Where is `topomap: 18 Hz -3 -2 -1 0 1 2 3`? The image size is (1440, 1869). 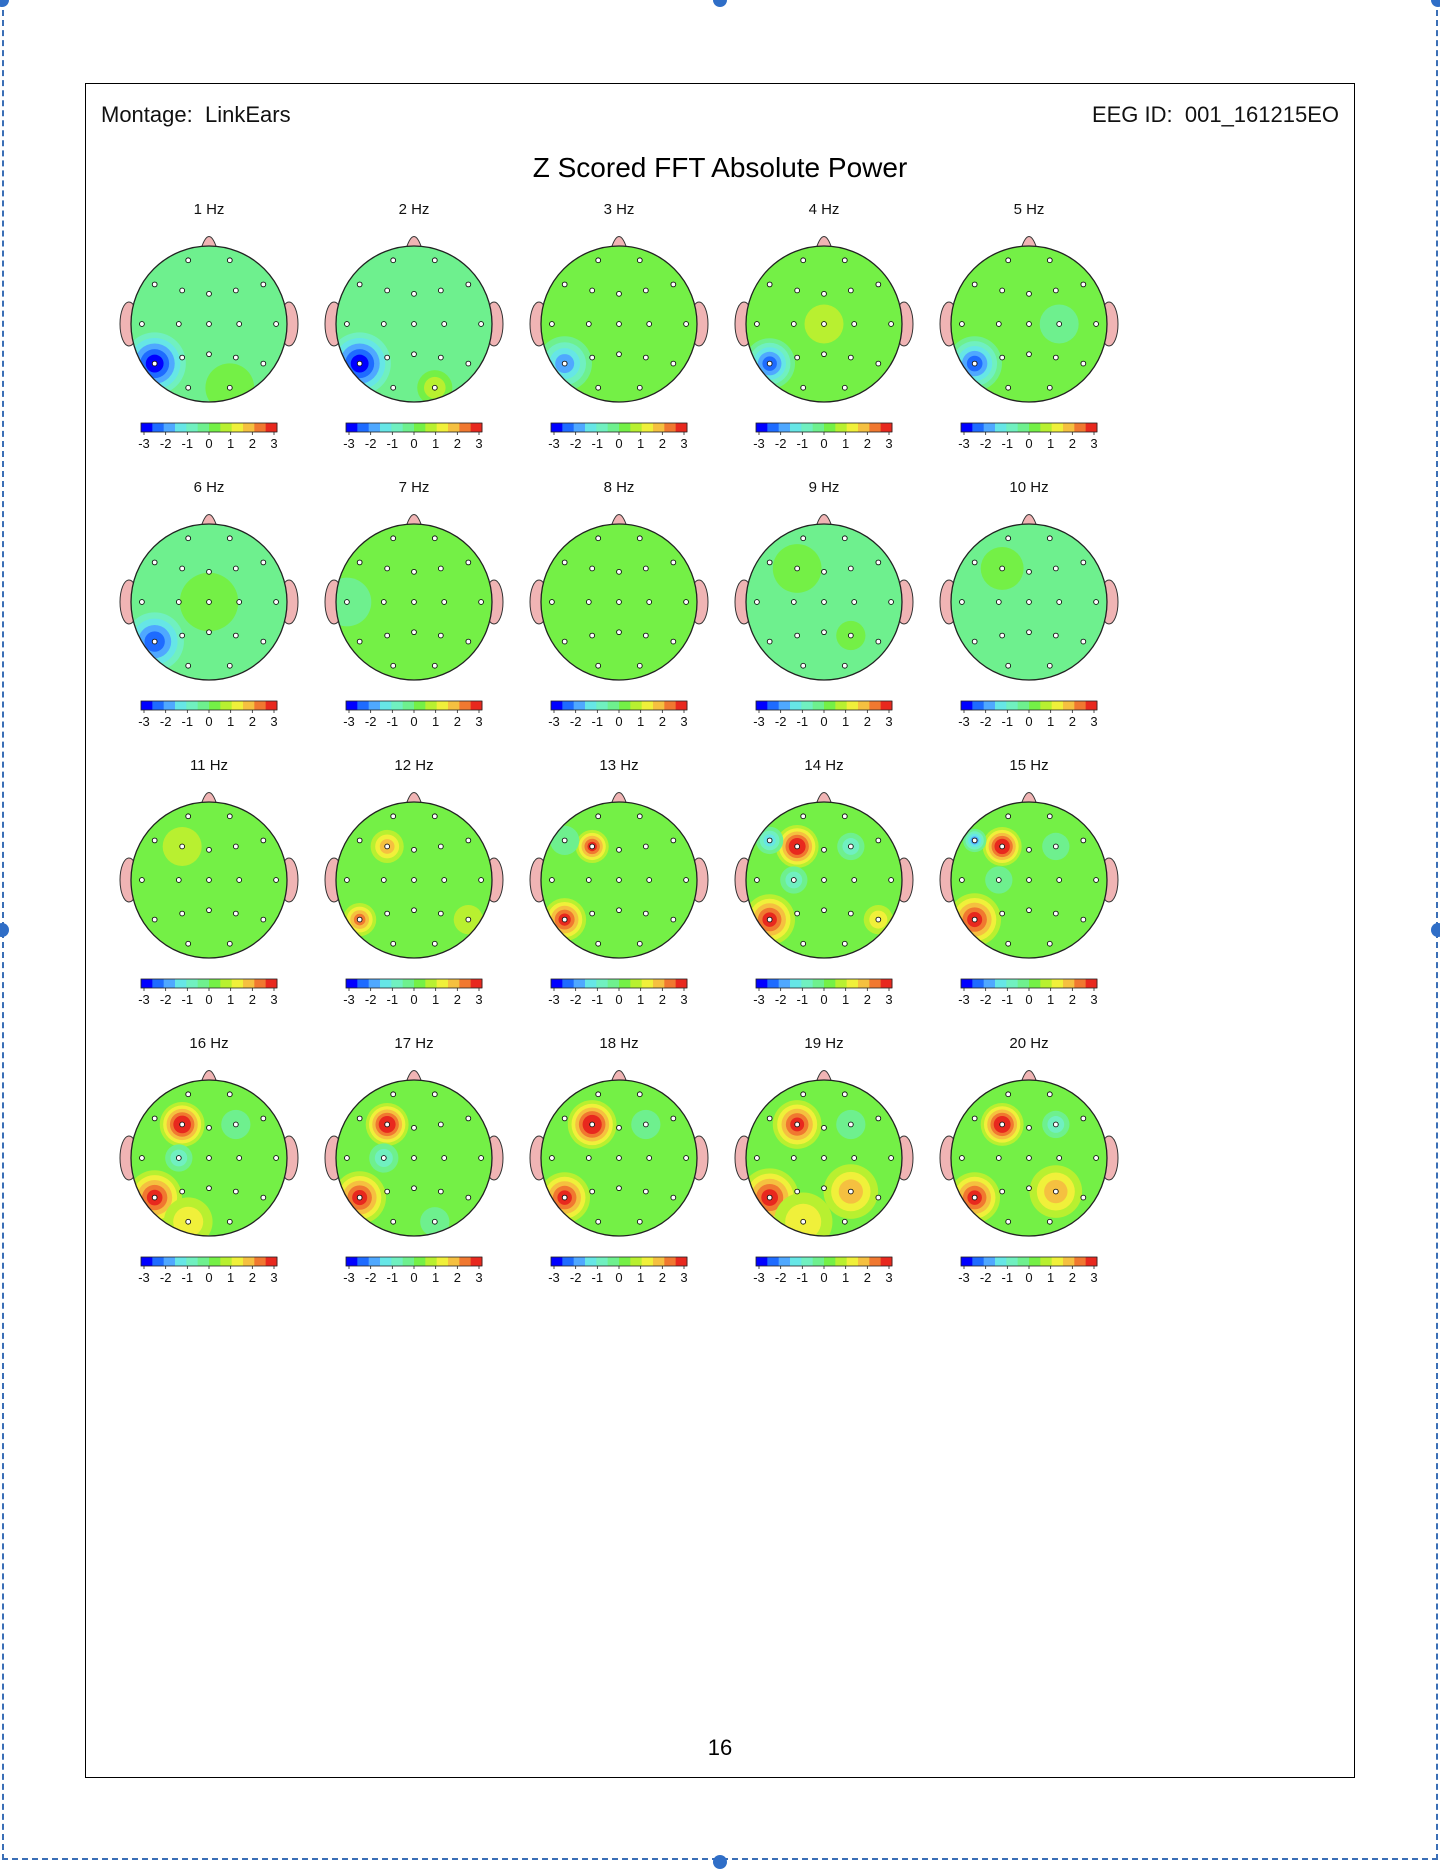
topomap: 18 Hz -3 -2 -1 0 1 2 3 is located at coordinates (619, 1160).